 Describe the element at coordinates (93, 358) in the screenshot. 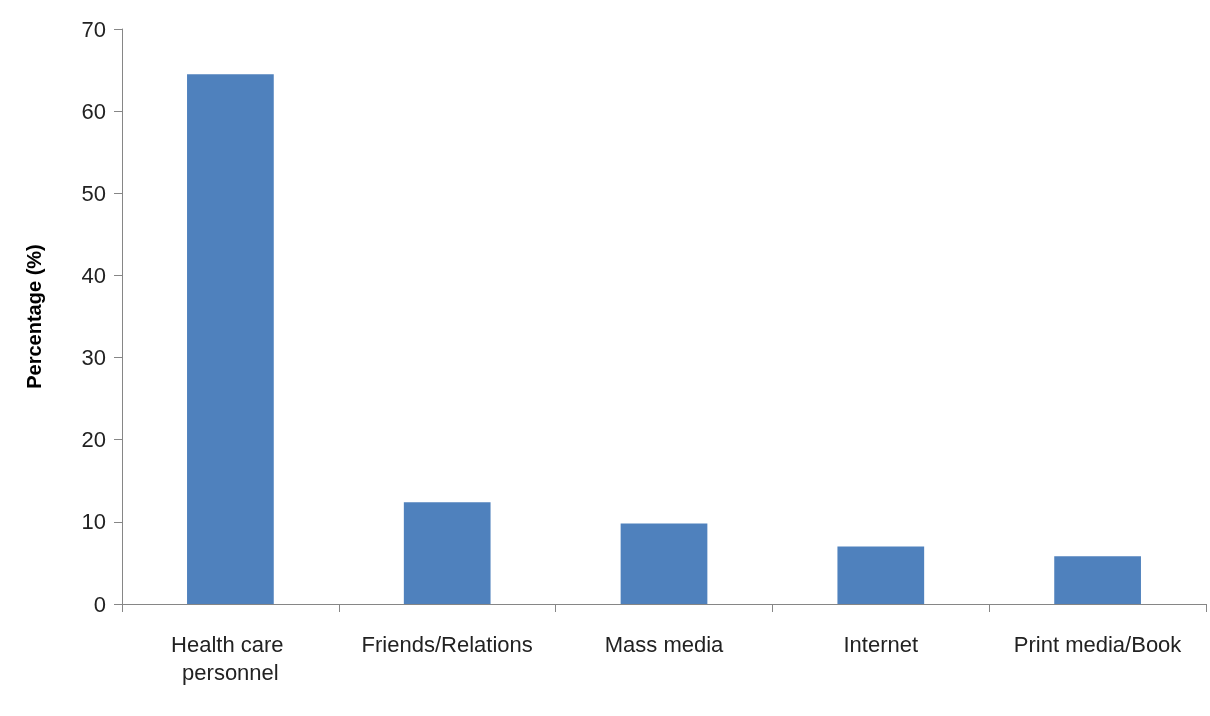

I see `y-tick-label: 30` at that location.